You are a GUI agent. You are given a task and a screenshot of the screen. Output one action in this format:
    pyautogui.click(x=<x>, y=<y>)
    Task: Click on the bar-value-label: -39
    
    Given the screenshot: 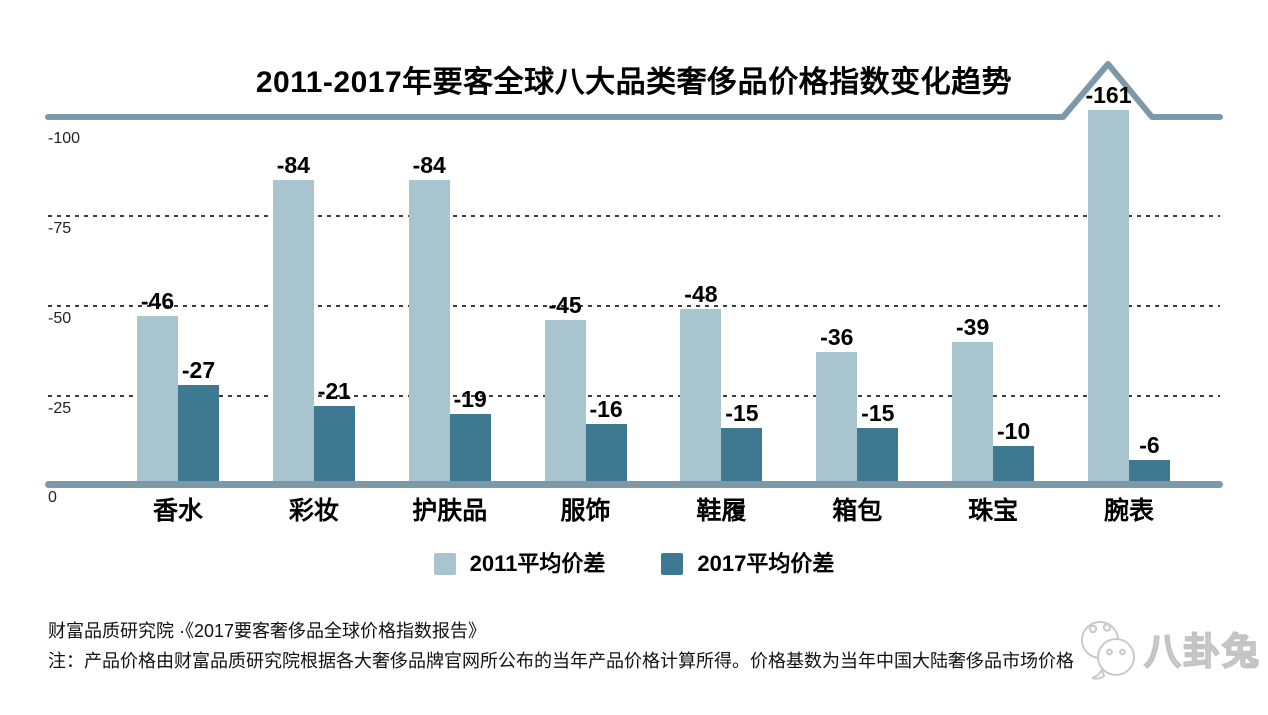 What is the action you would take?
    pyautogui.click(x=973, y=326)
    